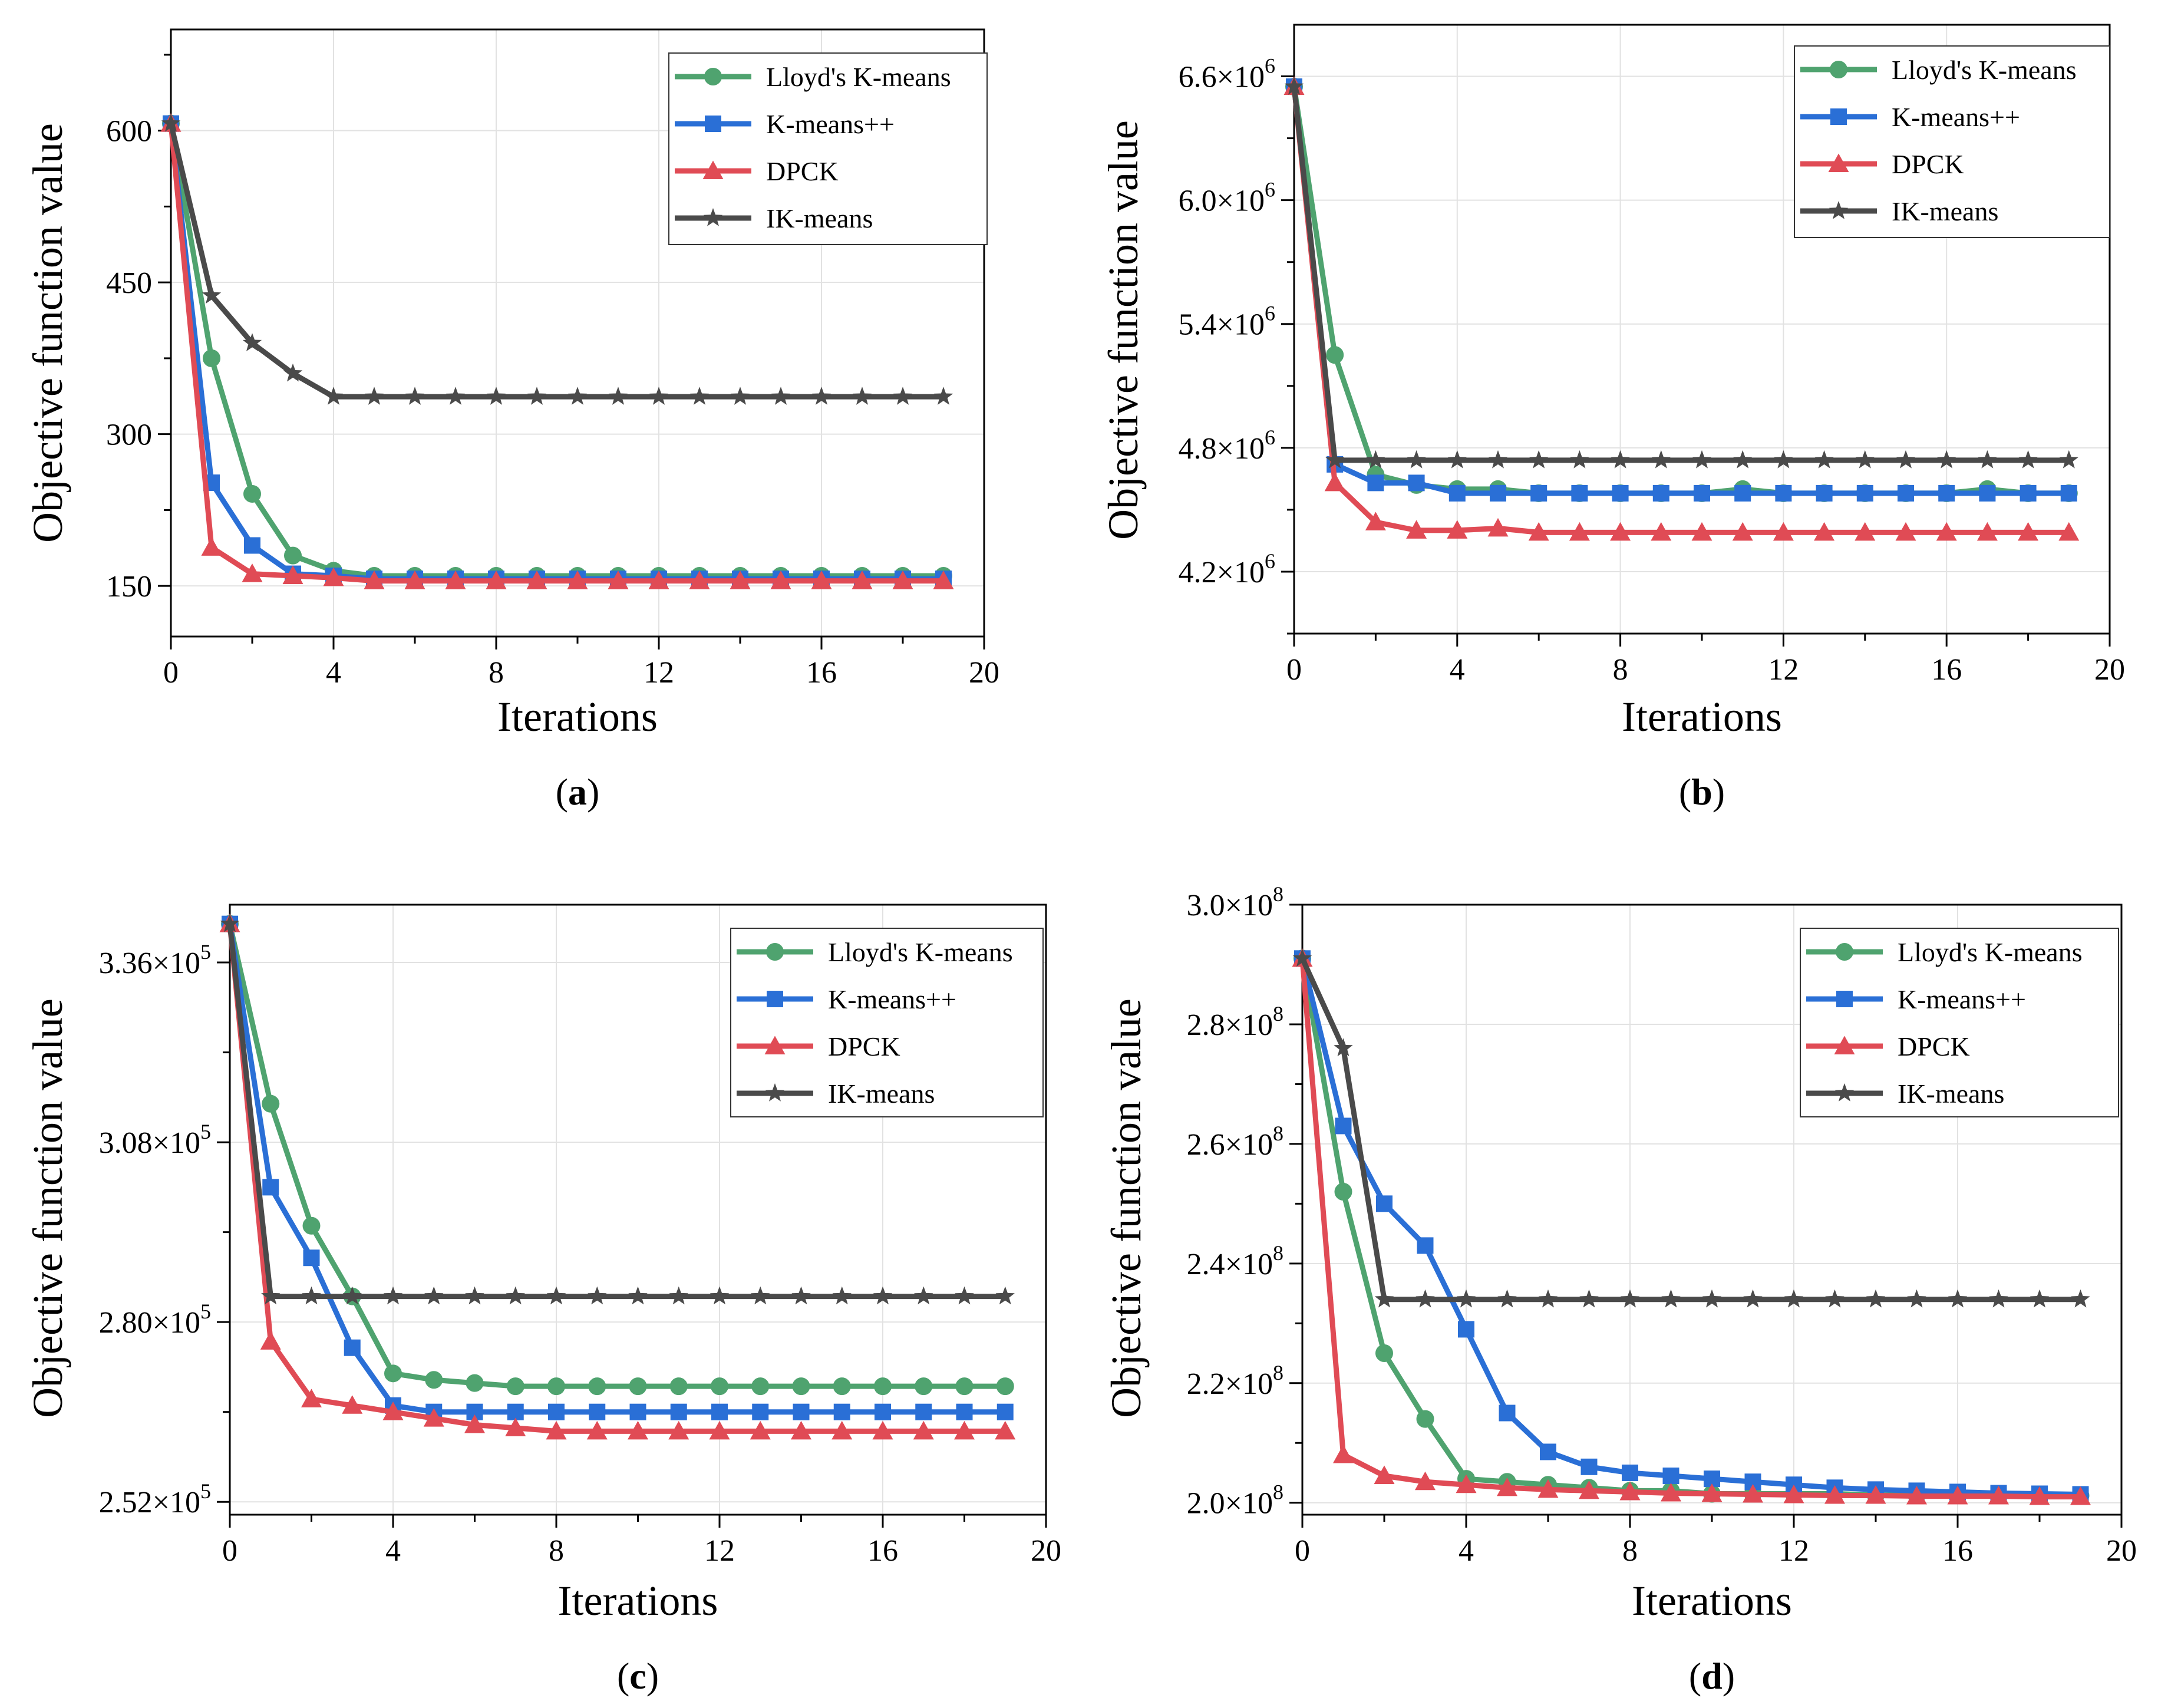 The height and width of the screenshot is (1708, 2158). Describe the element at coordinates (1126, 1208) in the screenshot. I see `y-axis-label: Objective function value` at that location.